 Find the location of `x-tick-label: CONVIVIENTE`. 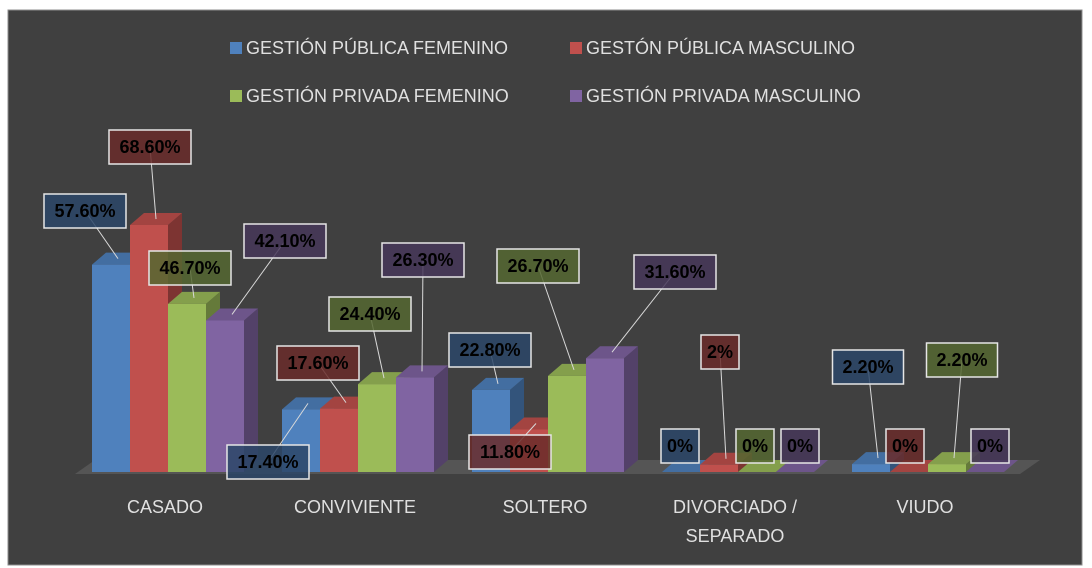

x-tick-label: CONVIVIENTE is located at coordinates (355, 507).